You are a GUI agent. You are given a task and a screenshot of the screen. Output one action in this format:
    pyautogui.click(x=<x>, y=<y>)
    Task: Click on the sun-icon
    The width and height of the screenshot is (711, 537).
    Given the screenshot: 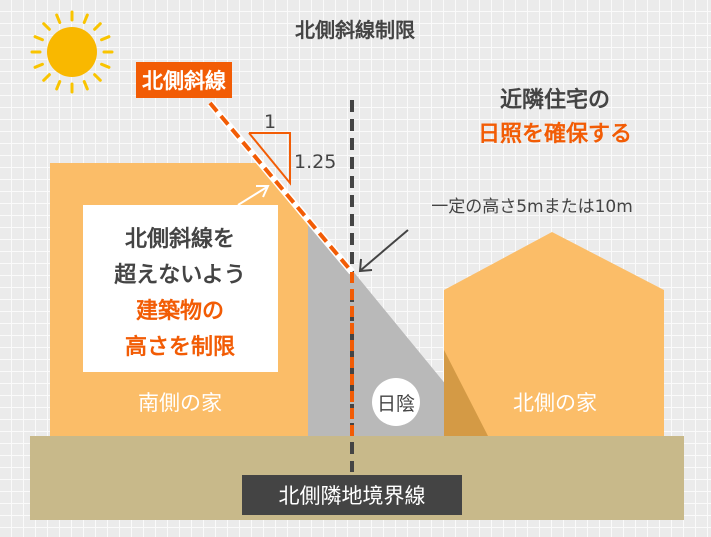 What is the action you would take?
    pyautogui.click(x=72, y=52)
    